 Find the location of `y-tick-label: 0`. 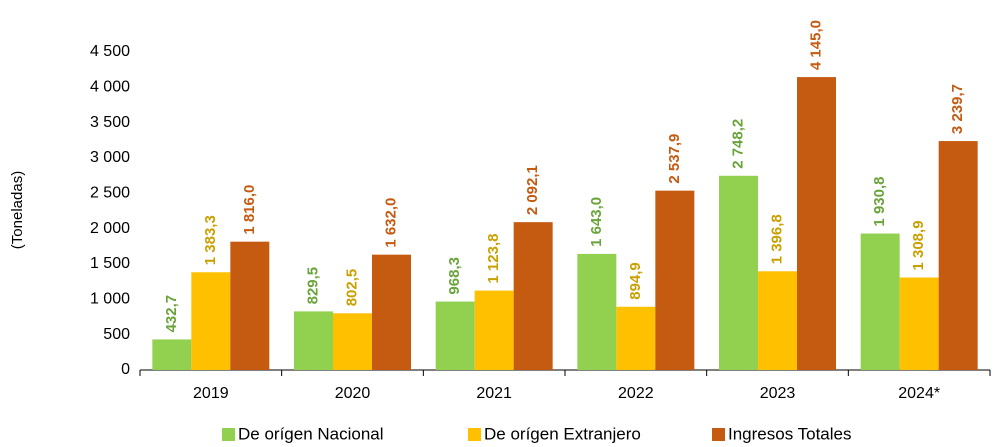

y-tick-label: 0 is located at coordinates (125, 369).